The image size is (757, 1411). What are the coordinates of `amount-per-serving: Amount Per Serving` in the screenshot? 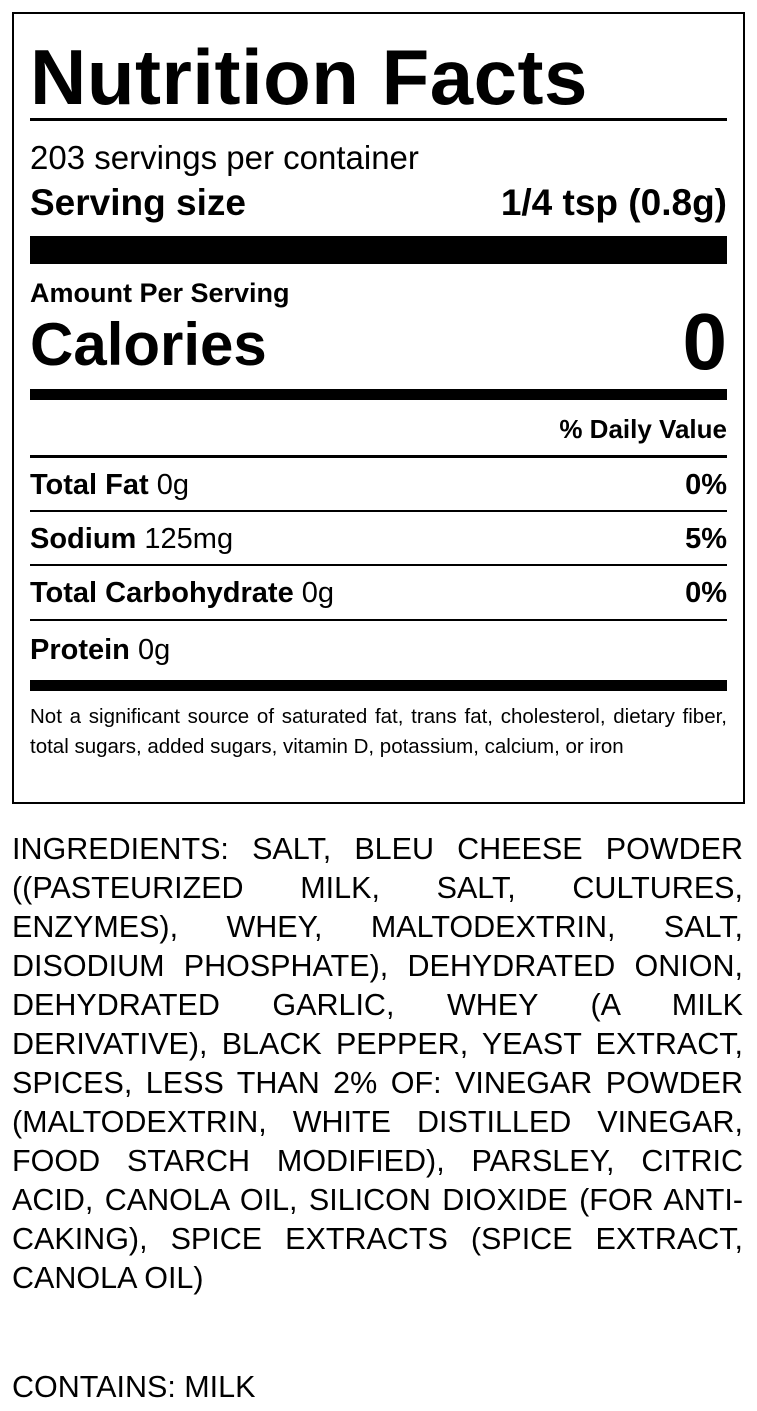 It's located at (160, 293).